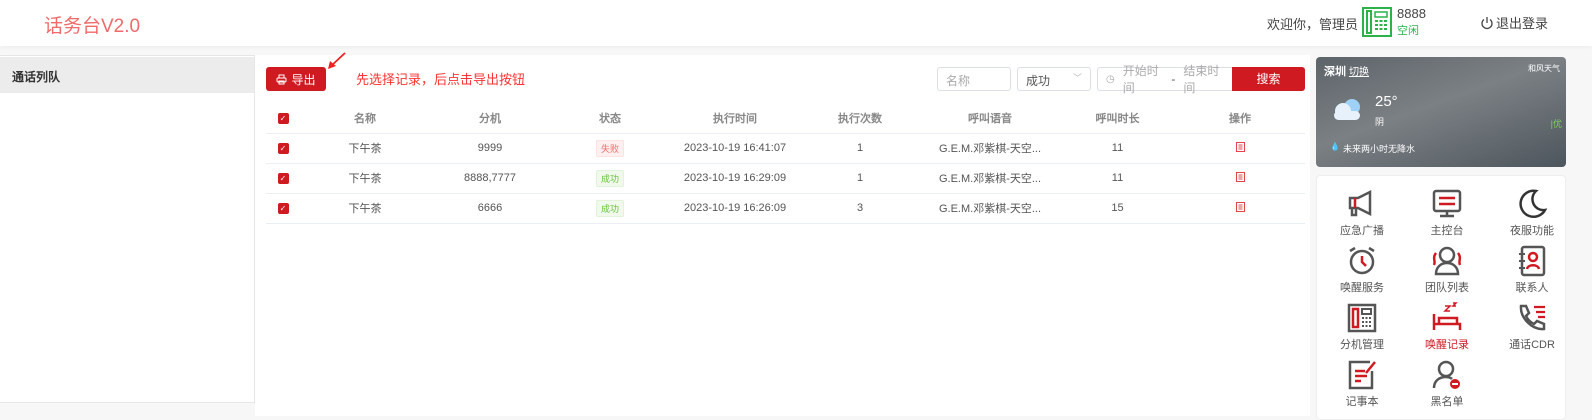  Describe the element at coordinates (490, 148) in the screenshot. I see `cell-ext: 9999` at that location.